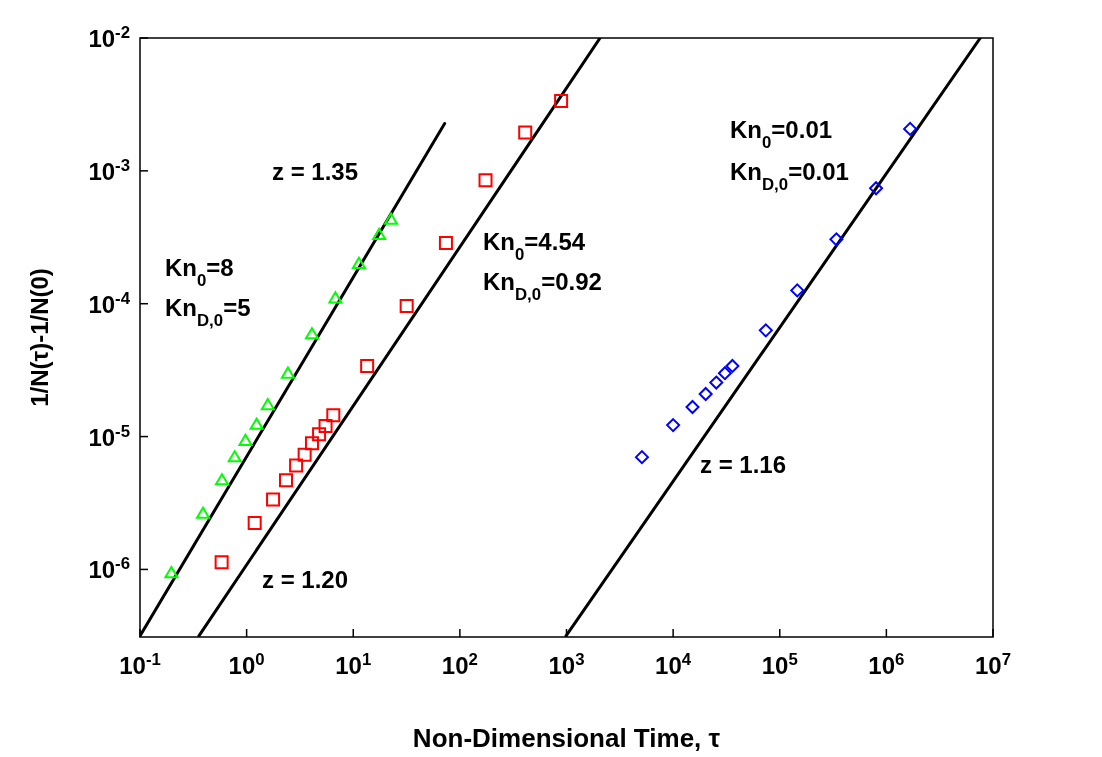  I want to click on x-tick-label: 10$^{2}$, so click(459, 664).